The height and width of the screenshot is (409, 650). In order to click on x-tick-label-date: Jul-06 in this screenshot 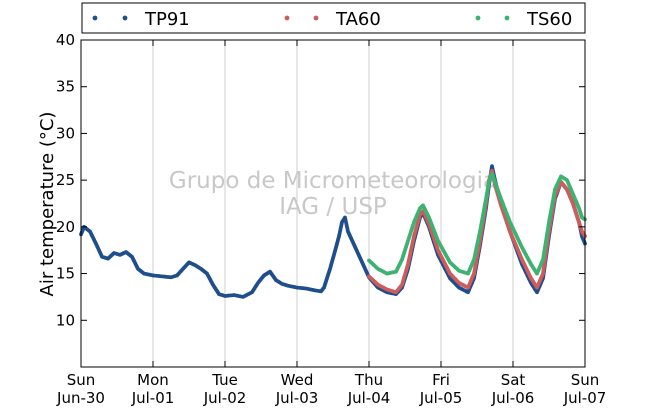, I will do `click(513, 398)`.